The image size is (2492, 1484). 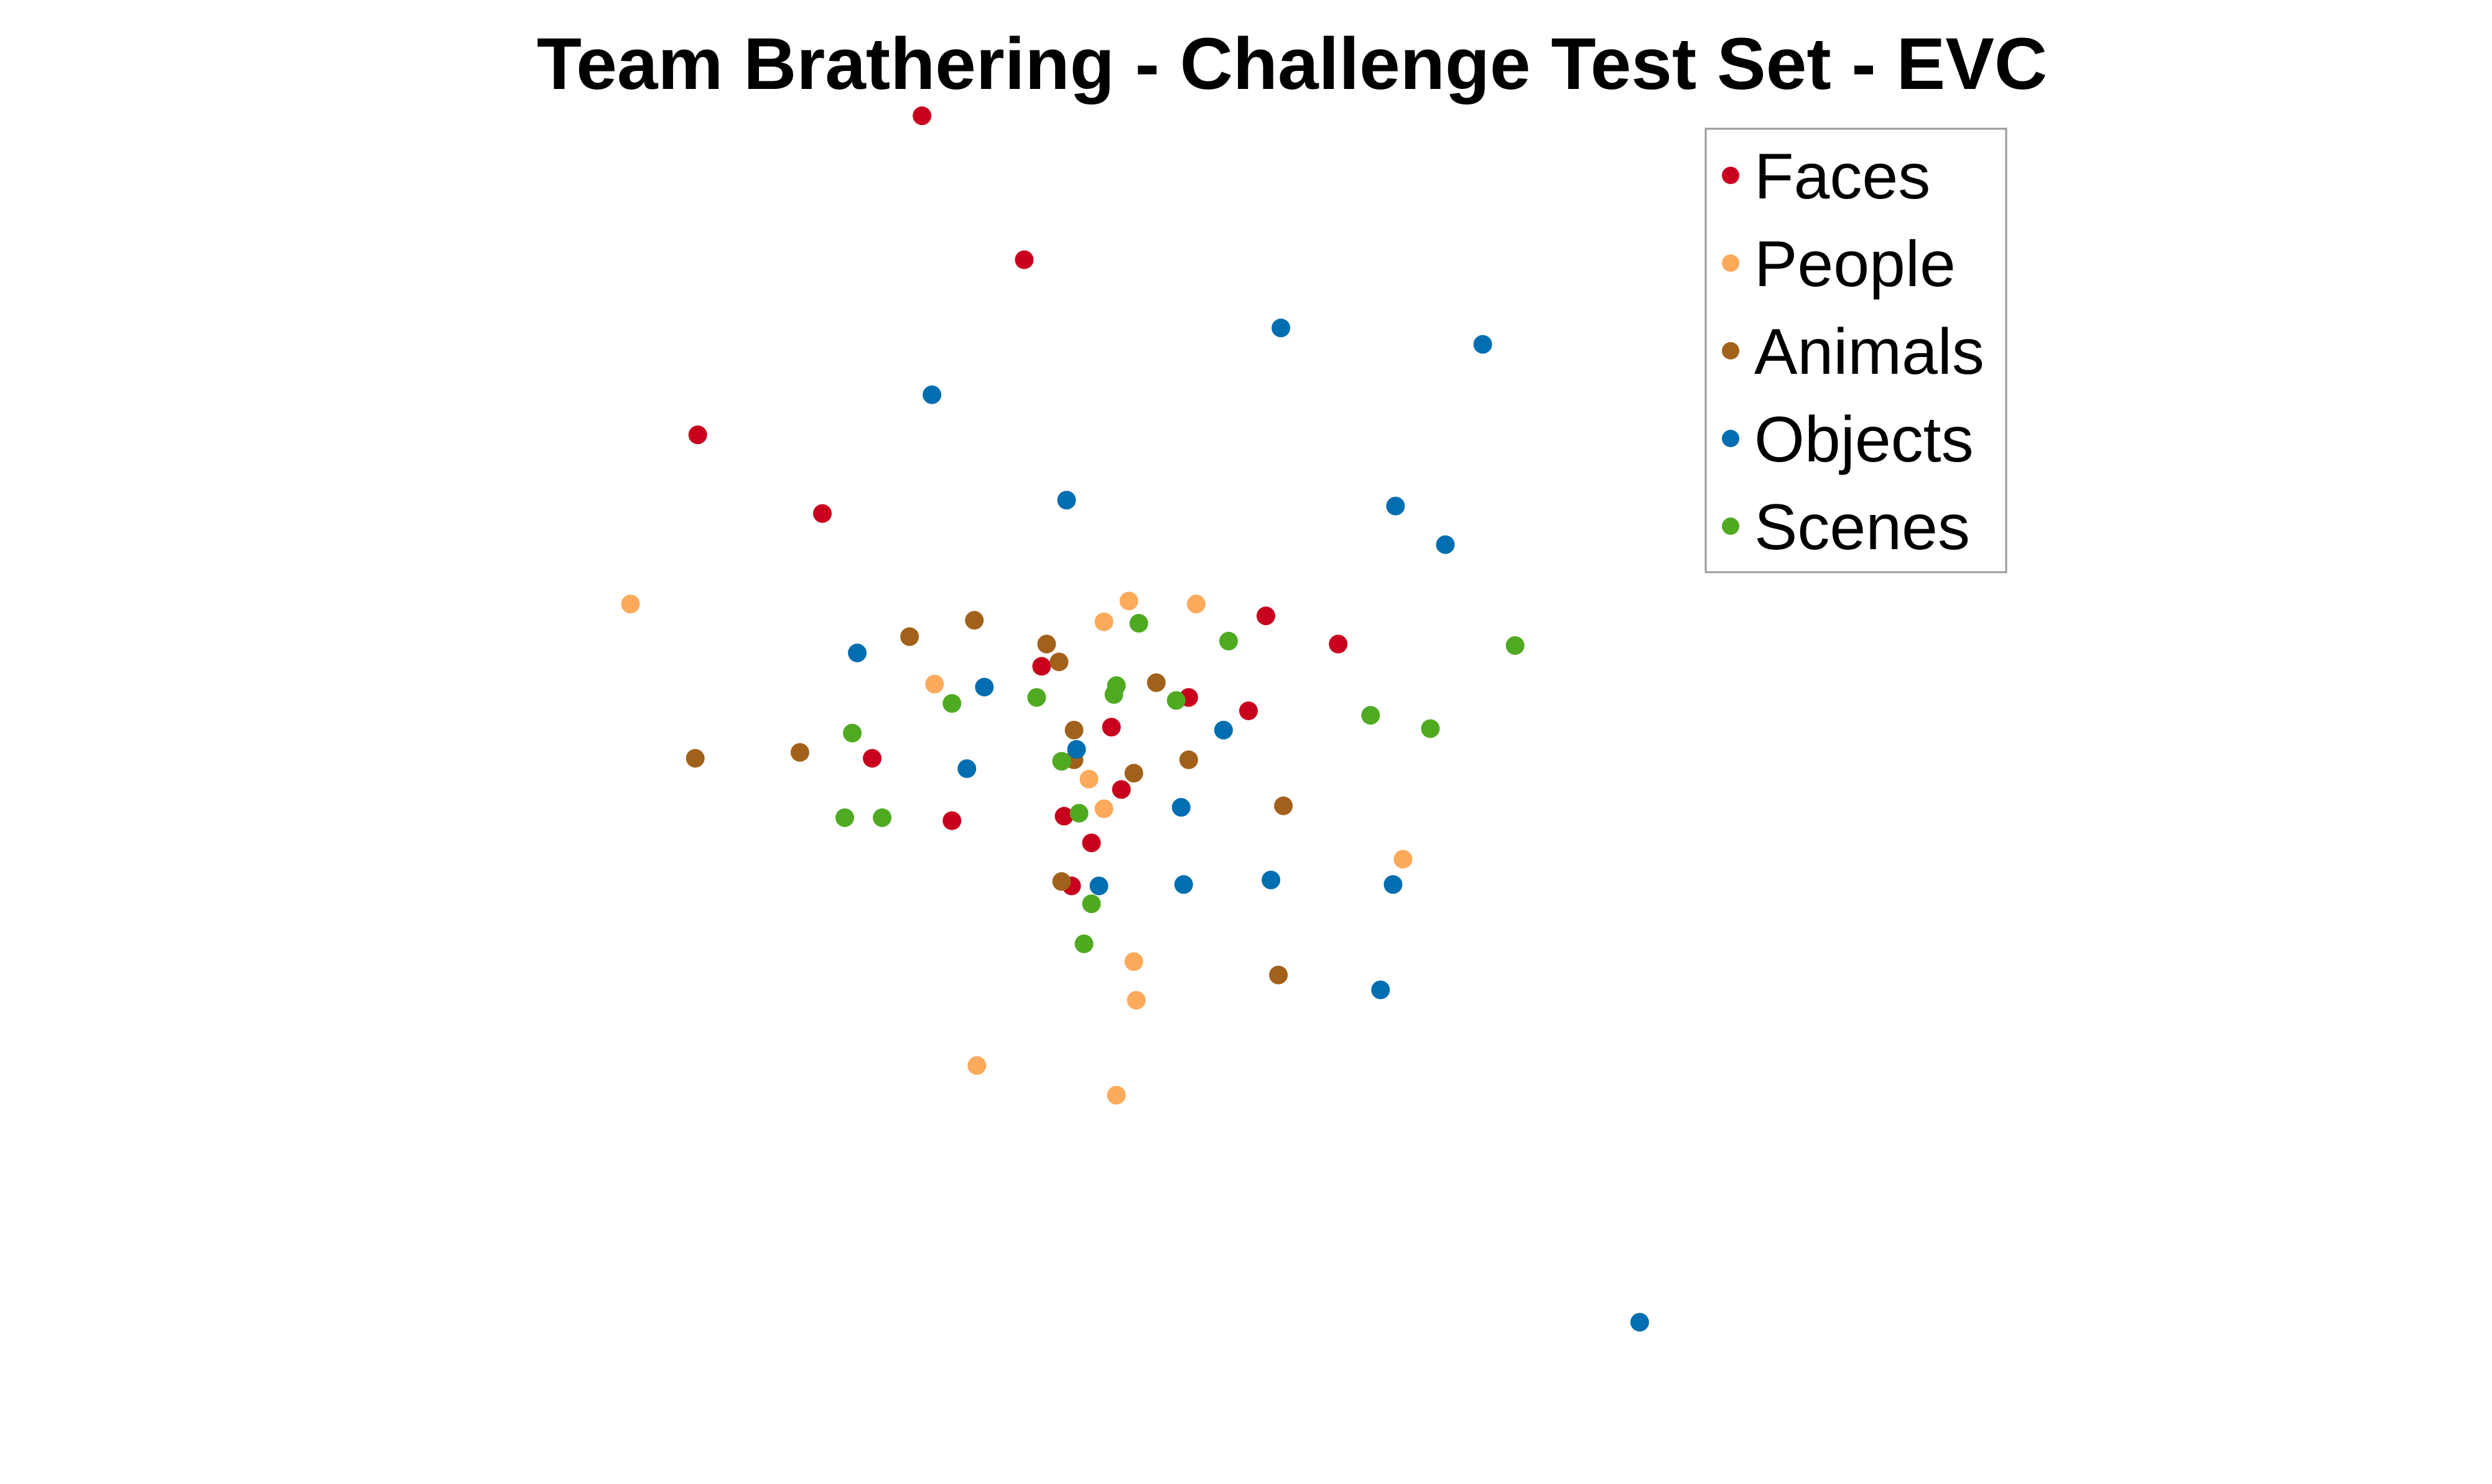 I want to click on legend-marker-people, so click(x=1730, y=263).